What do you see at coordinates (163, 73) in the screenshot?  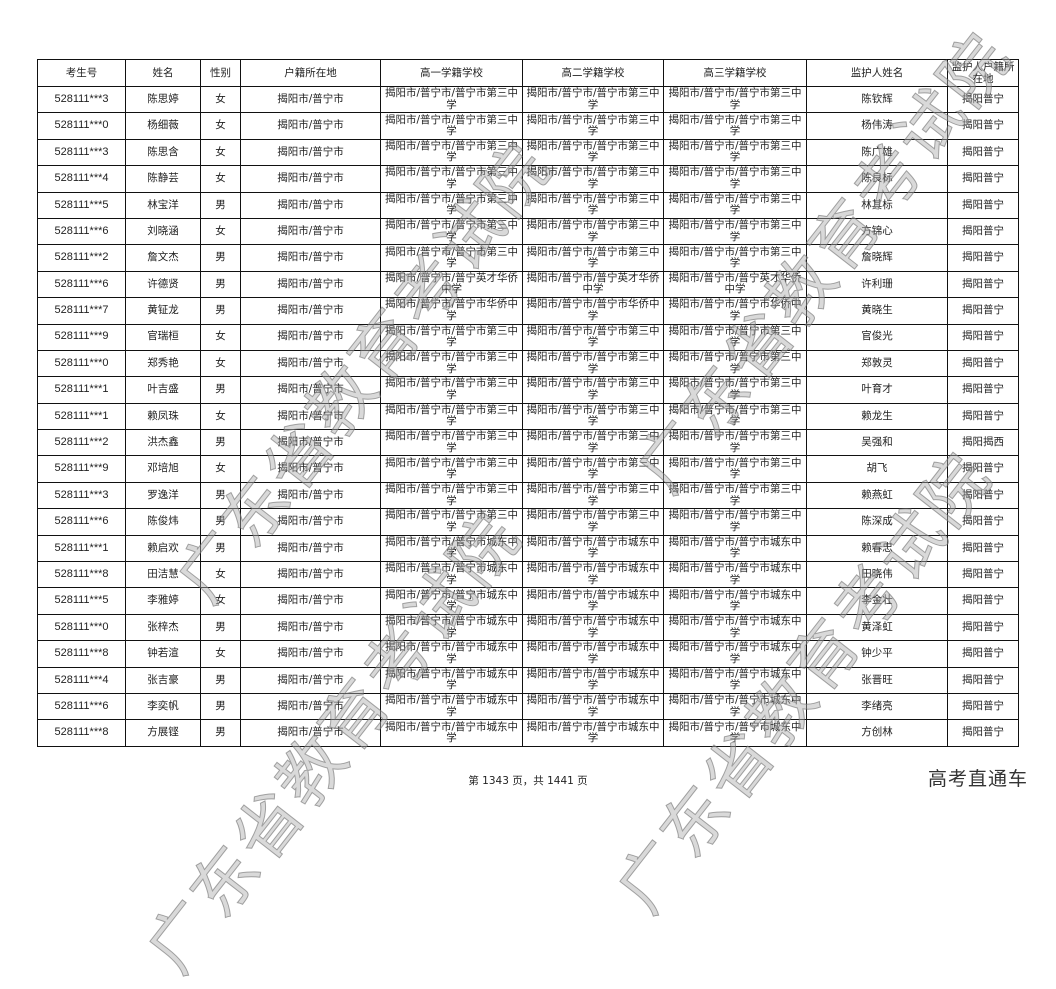 I see `column-header-student-name: 姓名` at bounding box center [163, 73].